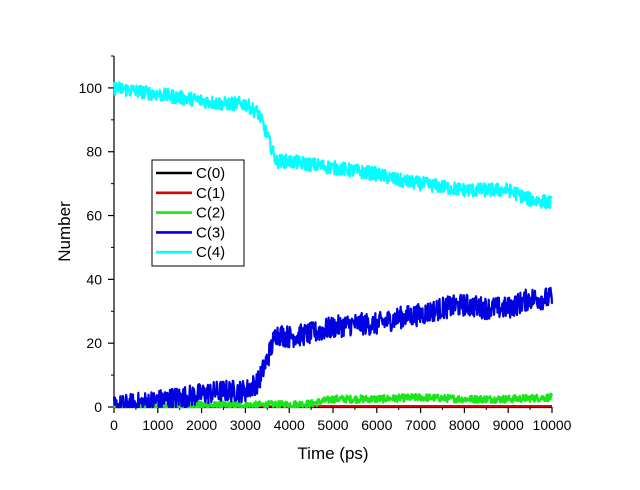 Image resolution: width=640 pixels, height=490 pixels. Describe the element at coordinates (91, 88) in the screenshot. I see `y-tick-label: 100` at that location.